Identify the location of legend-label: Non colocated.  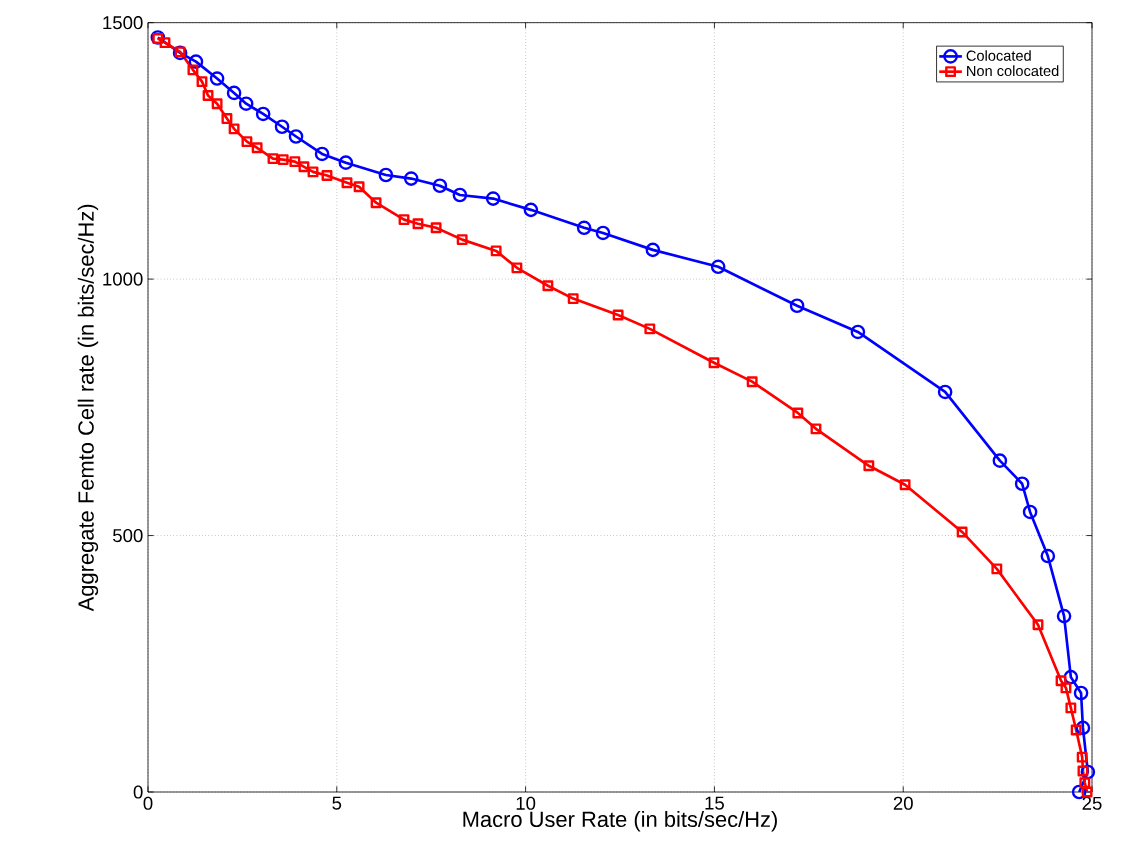
(1013, 71).